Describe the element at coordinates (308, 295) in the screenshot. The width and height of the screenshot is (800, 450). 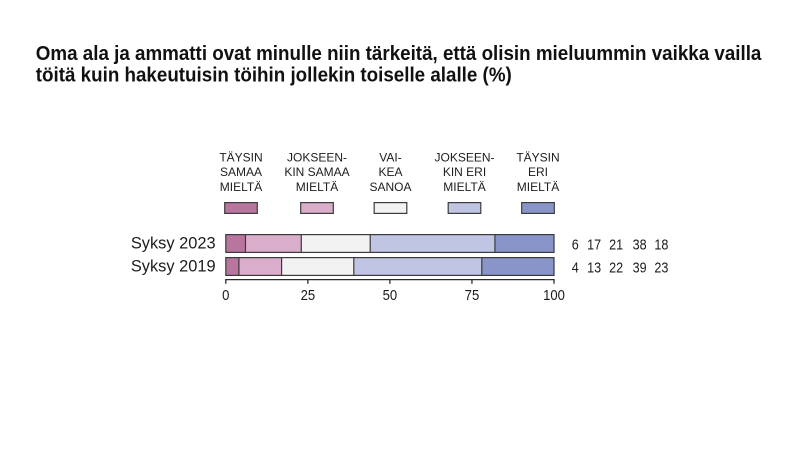
I see `svg-text: 25` at that location.